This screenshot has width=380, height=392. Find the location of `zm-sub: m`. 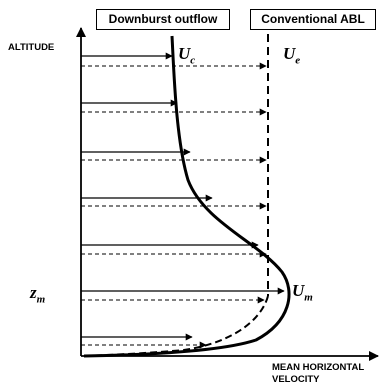

zm-sub: m is located at coordinates (41, 299).